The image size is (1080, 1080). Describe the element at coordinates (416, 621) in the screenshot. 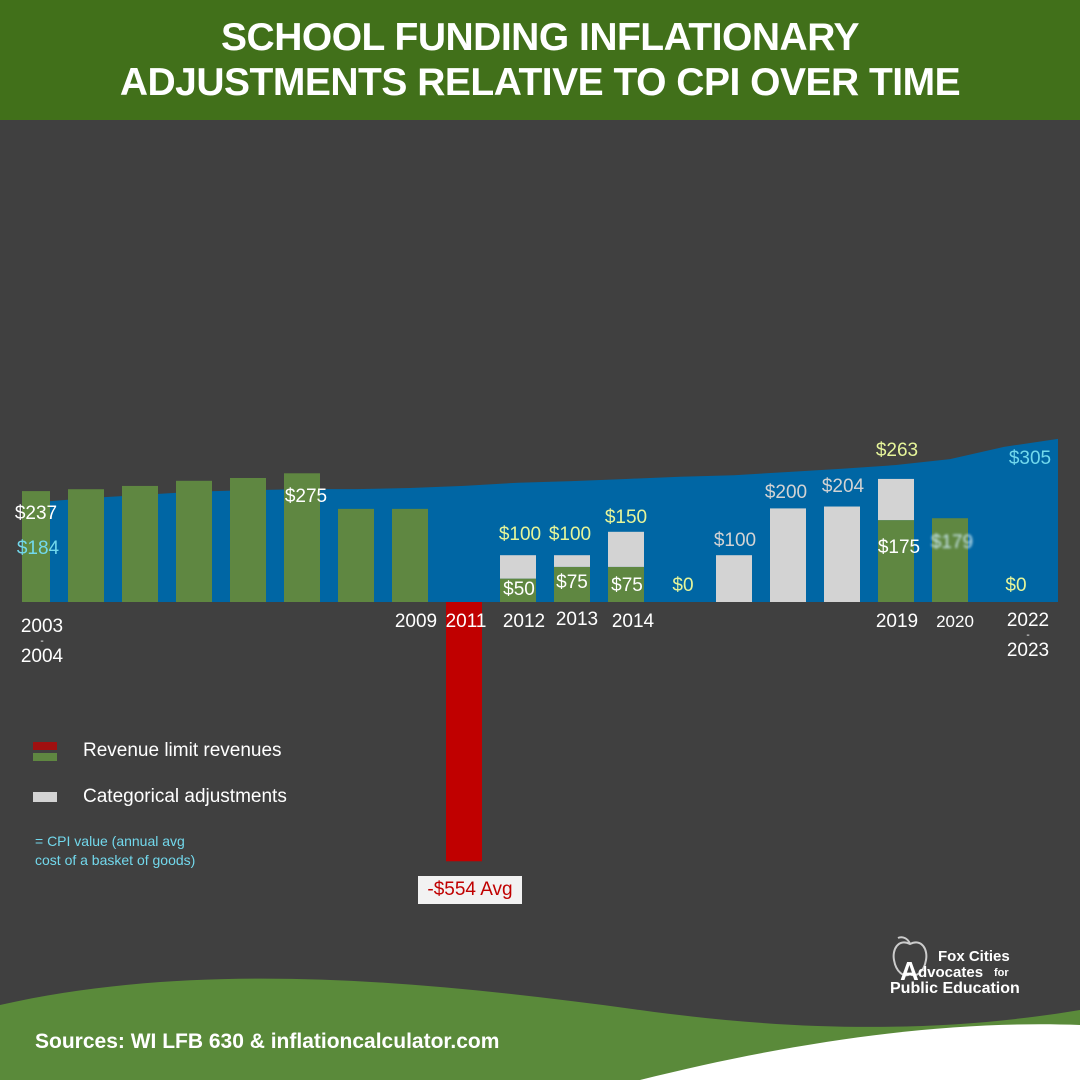

I see `year-label: 2009` at that location.